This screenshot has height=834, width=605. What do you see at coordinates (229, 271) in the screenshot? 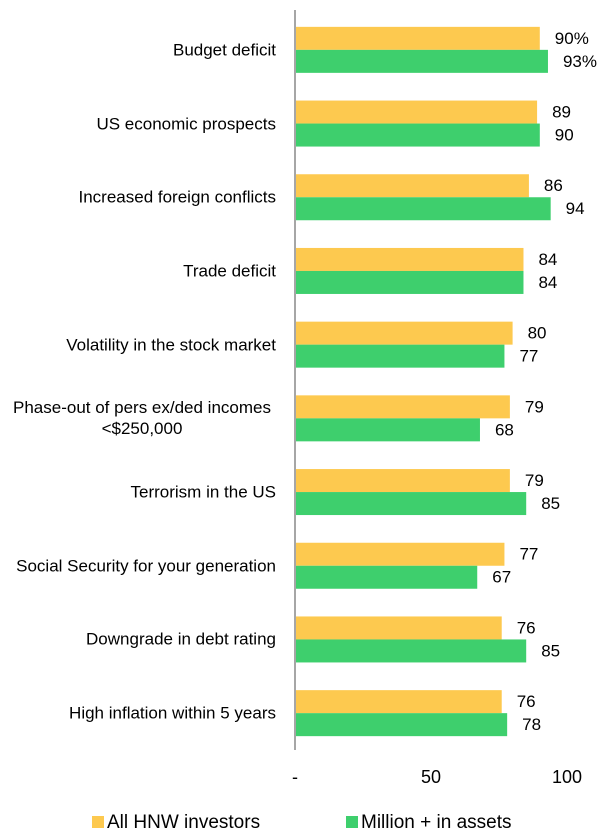
I see `category-text: Trade deficit` at bounding box center [229, 271].